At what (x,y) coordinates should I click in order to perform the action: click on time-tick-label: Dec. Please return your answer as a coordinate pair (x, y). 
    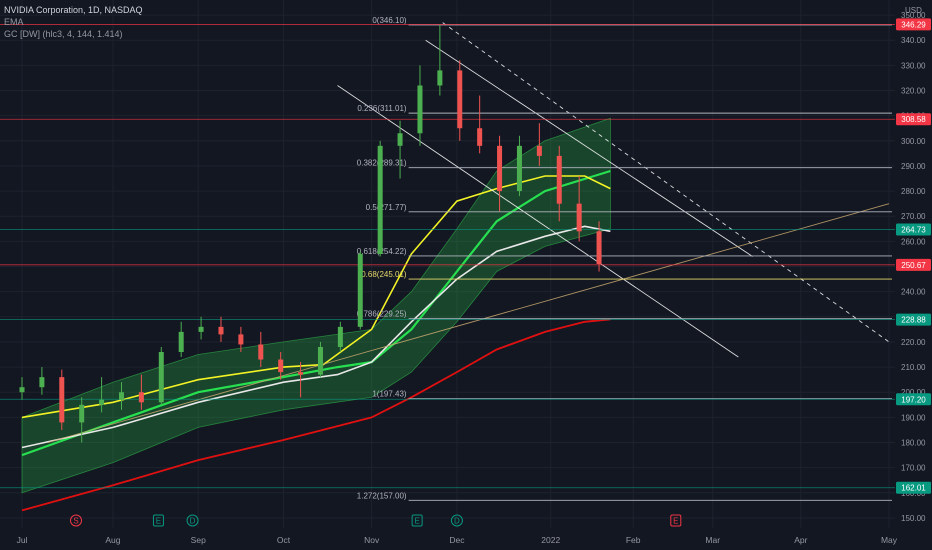
    Looking at the image, I should click on (457, 540).